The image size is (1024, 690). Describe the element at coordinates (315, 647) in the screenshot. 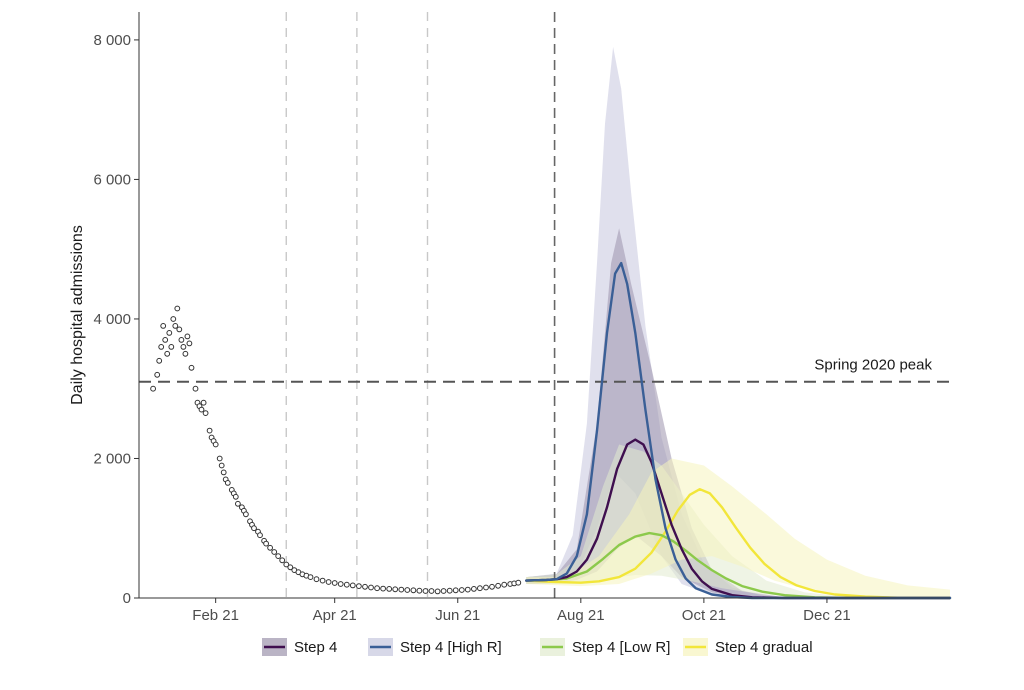

I see `legend-label: Step 4` at that location.